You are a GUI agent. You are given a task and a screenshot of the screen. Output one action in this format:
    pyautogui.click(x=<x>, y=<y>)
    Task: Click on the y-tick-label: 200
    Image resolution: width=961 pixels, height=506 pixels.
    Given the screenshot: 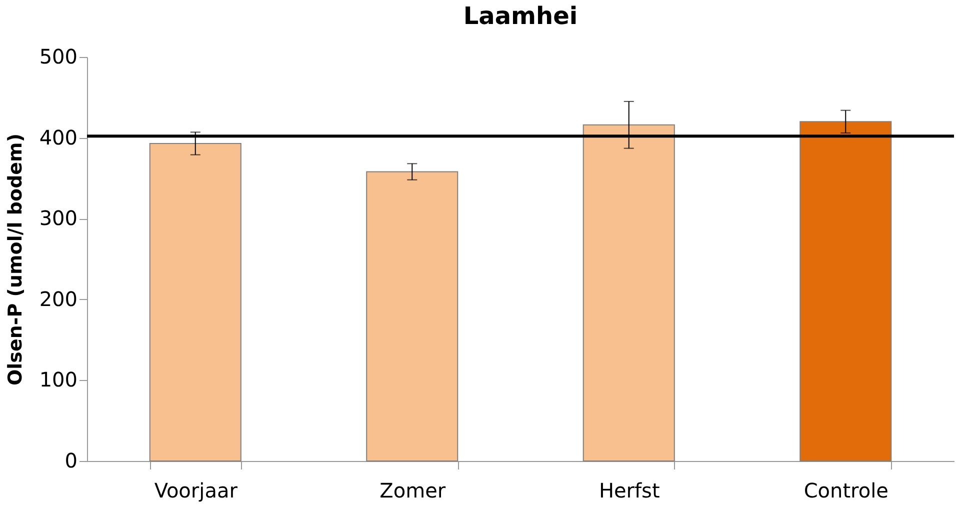 What is the action you would take?
    pyautogui.click(x=58, y=298)
    